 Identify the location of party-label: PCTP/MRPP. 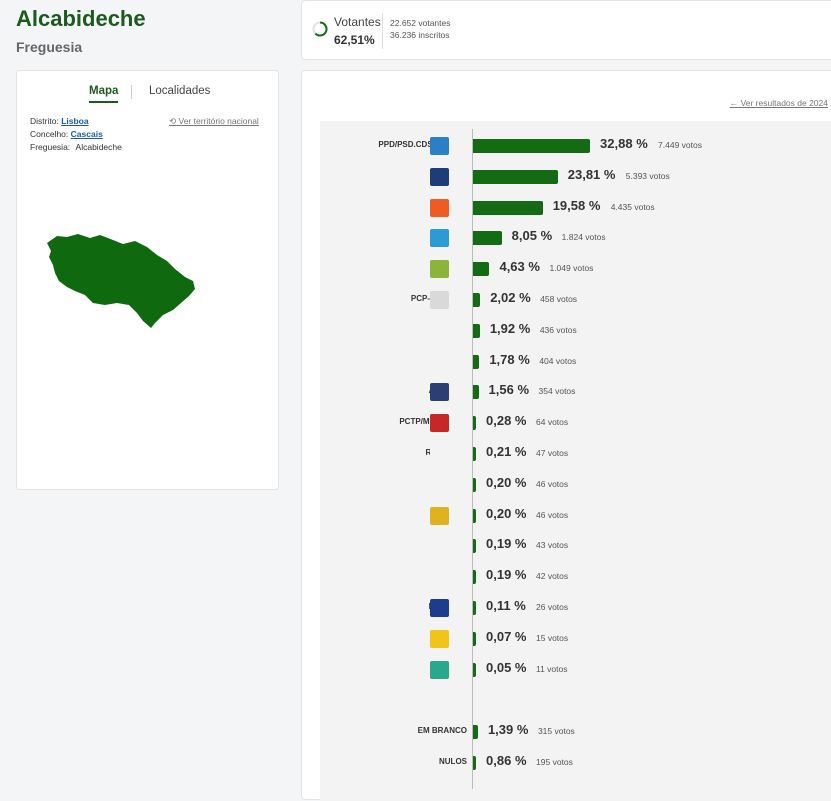
(422, 422).